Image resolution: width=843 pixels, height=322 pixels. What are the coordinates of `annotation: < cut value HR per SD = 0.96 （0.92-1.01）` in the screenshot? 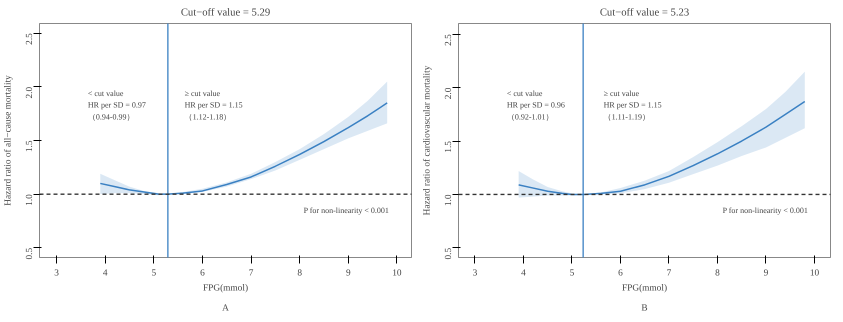 It's located at (535, 105).